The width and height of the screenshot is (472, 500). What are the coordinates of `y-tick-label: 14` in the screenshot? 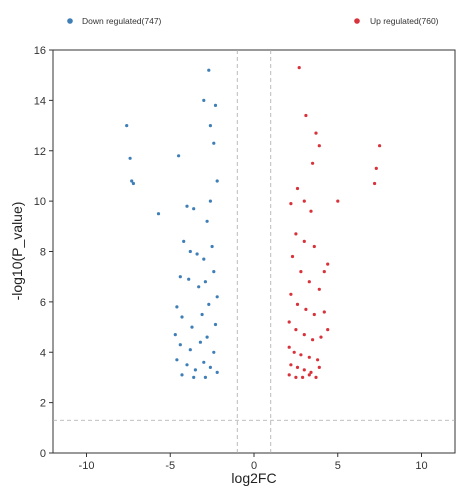 It's located at (40, 101).